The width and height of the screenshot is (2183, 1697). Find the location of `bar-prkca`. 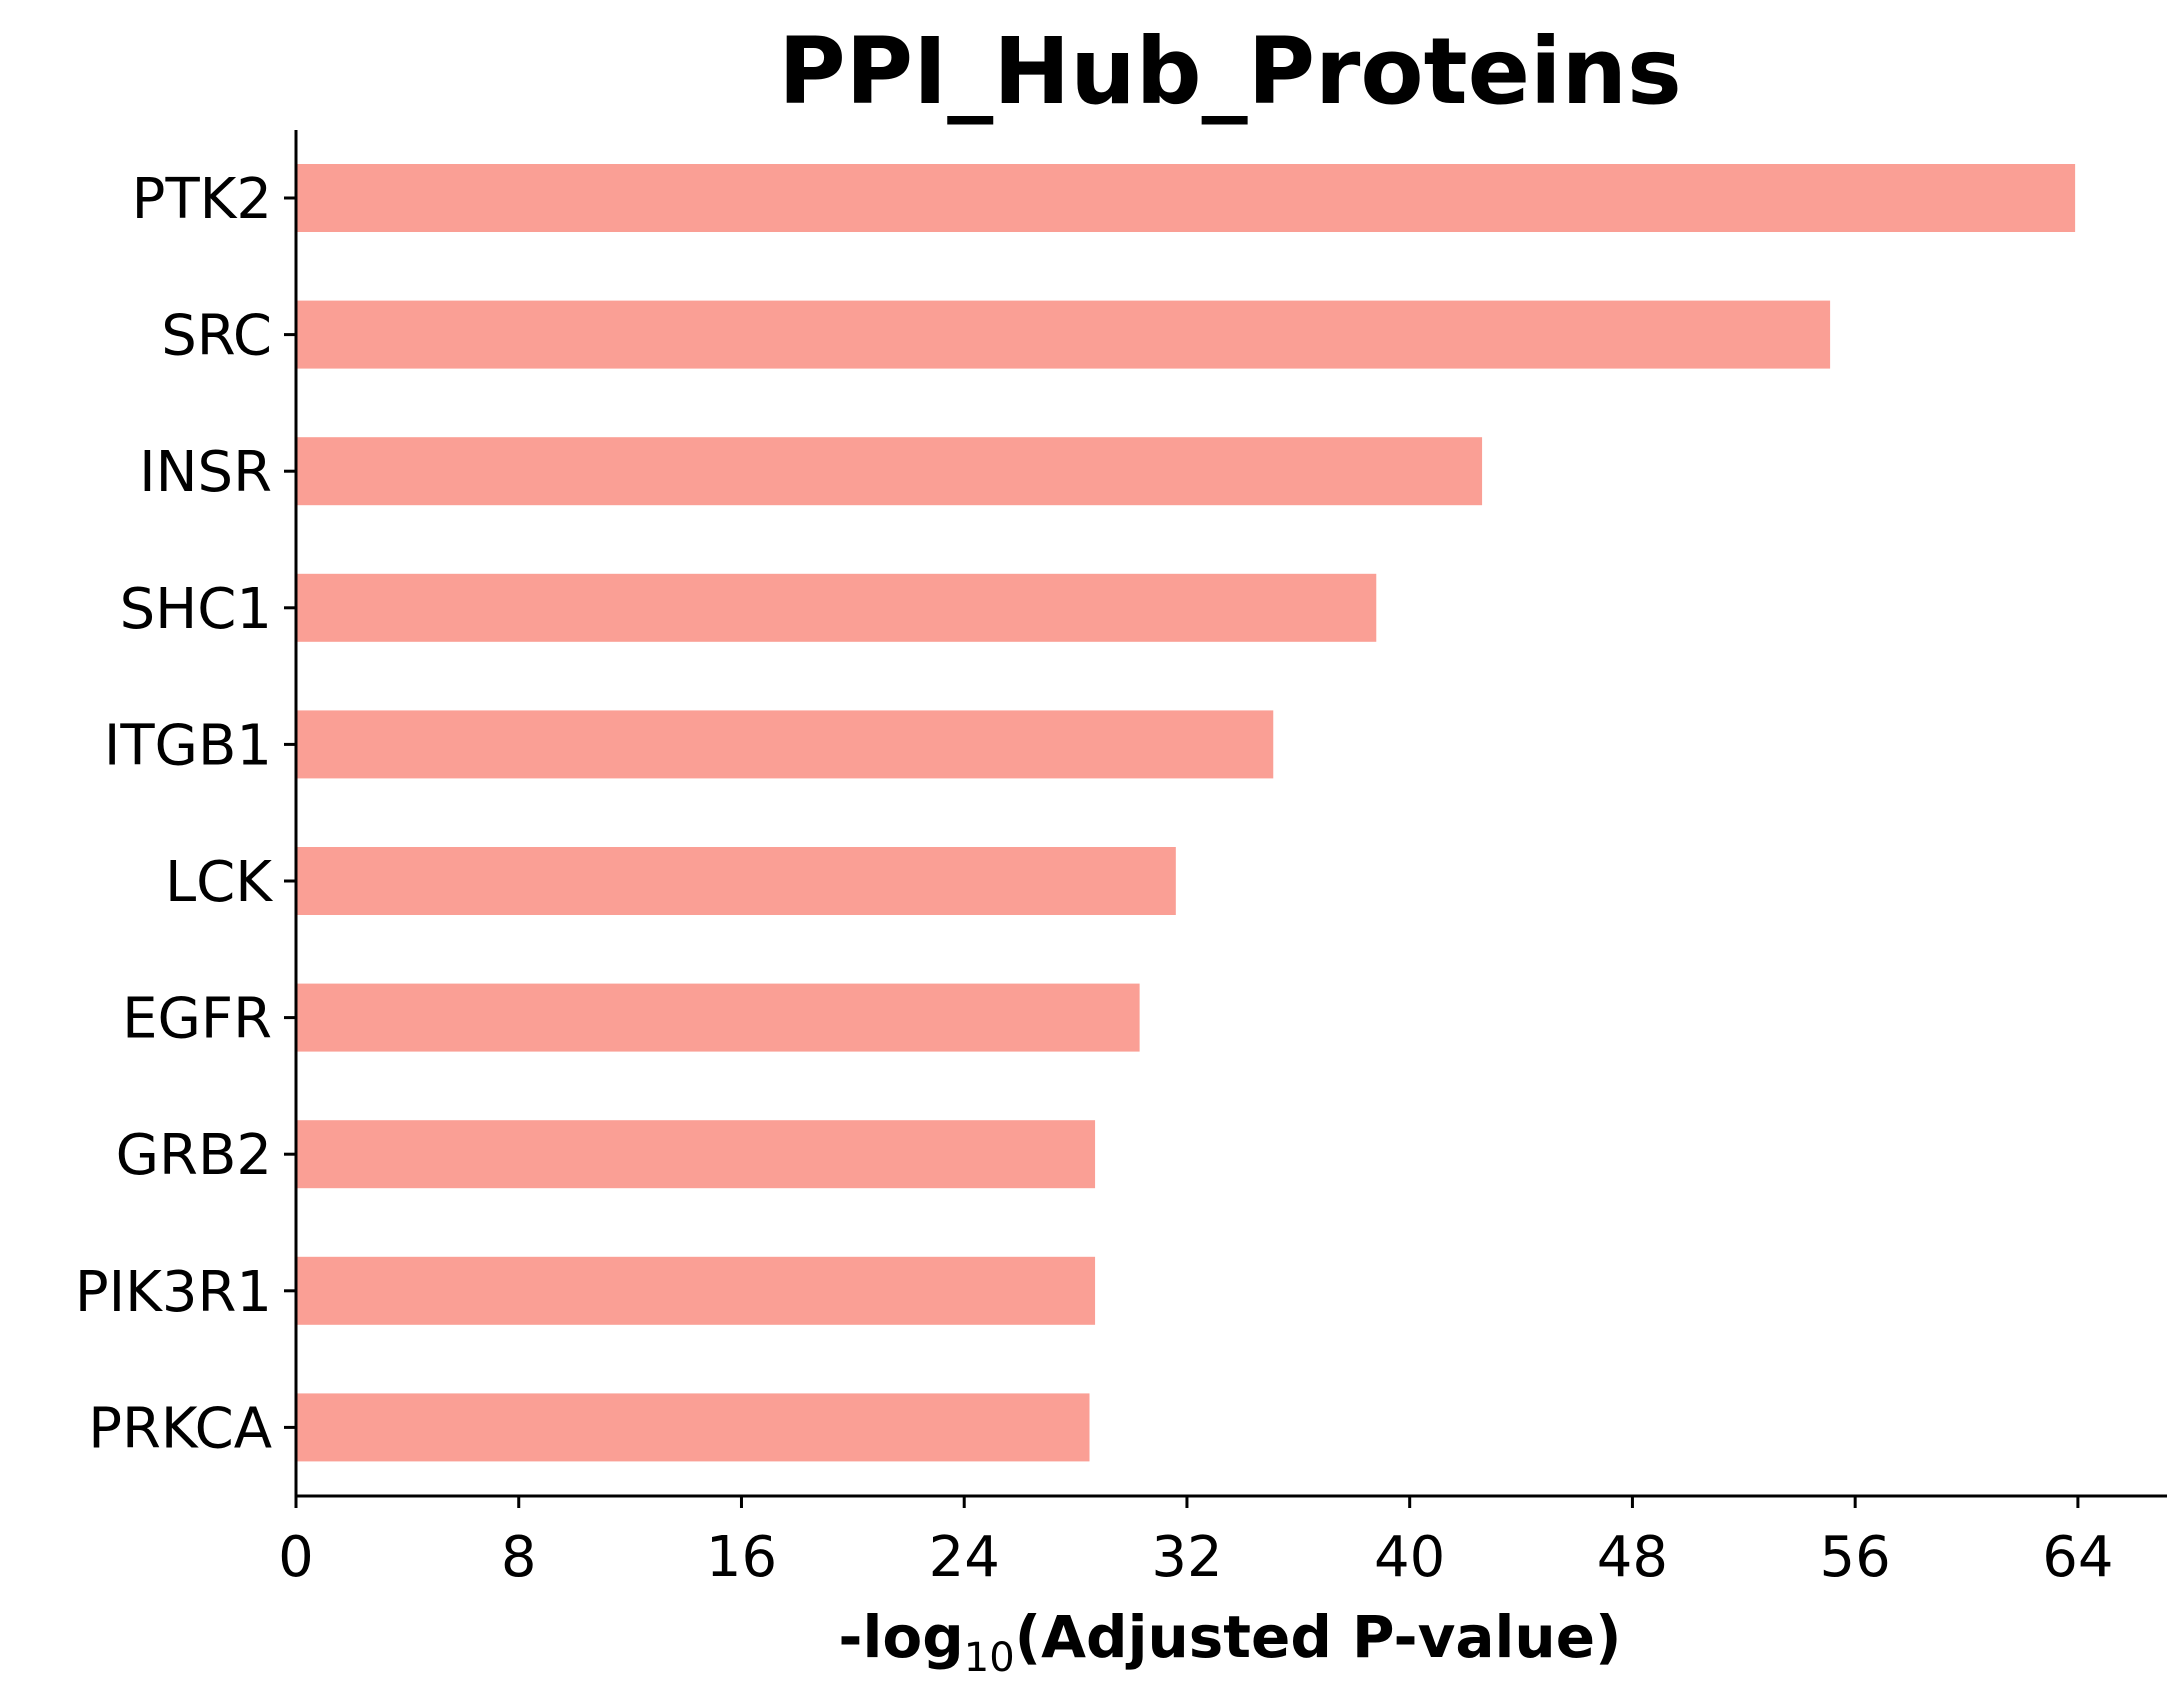

bar-prkca is located at coordinates (693, 1427).